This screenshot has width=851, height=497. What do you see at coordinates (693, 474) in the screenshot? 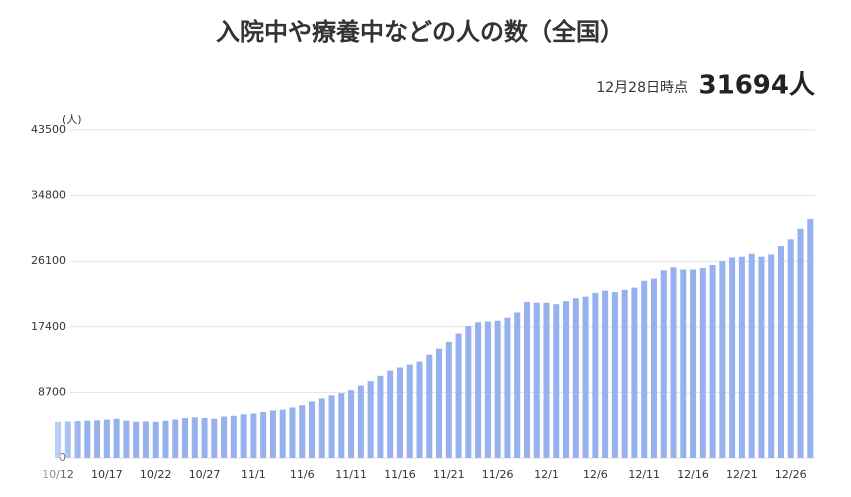
I see `x-tick-label: 12/16` at bounding box center [693, 474].